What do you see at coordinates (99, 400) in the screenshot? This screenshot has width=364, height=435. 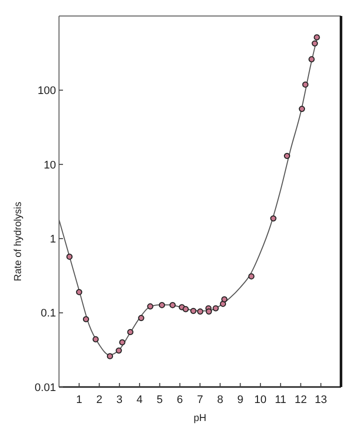 I see `x-tick-label: 2` at bounding box center [99, 400].